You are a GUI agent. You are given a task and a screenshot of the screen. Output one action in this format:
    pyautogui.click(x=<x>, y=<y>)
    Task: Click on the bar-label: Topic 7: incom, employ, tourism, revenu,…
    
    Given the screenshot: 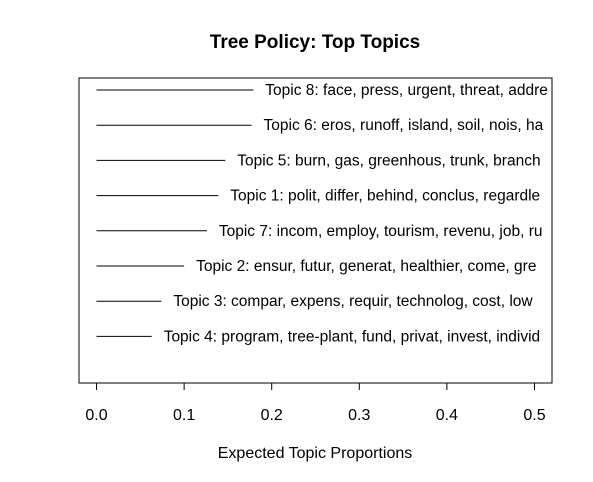 What is the action you would take?
    pyautogui.click(x=381, y=231)
    